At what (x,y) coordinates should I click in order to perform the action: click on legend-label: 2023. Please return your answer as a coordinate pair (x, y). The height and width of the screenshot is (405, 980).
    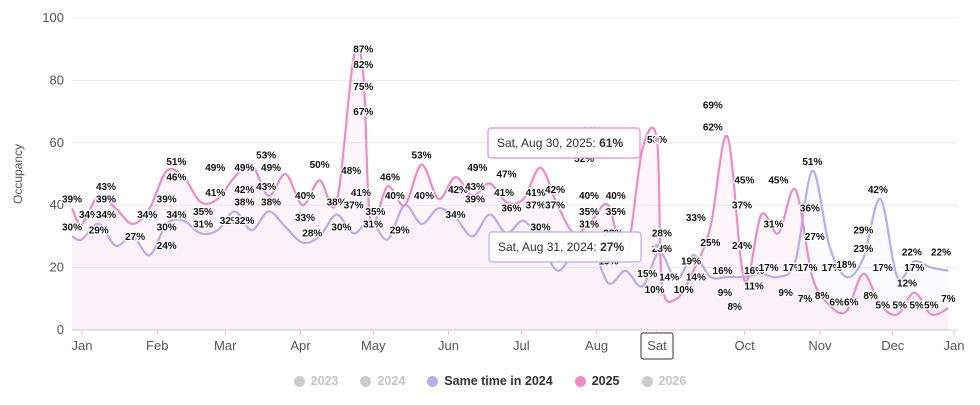
    Looking at the image, I should click on (324, 381).